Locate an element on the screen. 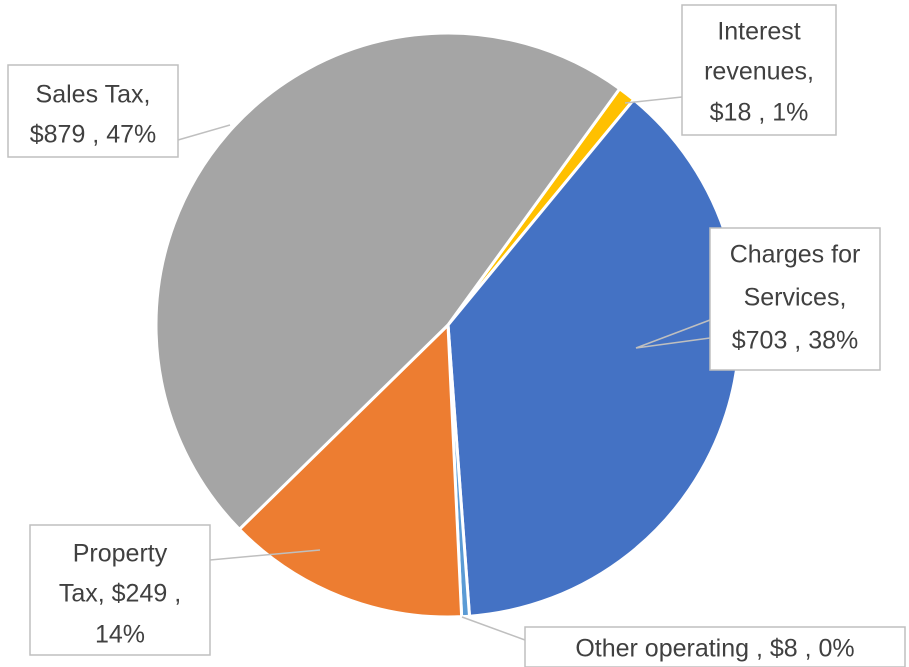  data-label: Interest is located at coordinates (758, 32).